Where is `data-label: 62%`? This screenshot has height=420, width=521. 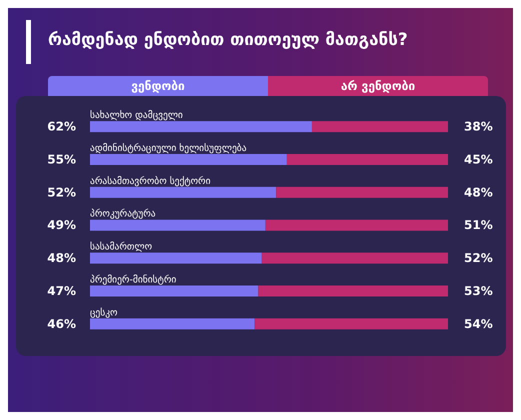
data-label: 62% is located at coordinates (61, 127).